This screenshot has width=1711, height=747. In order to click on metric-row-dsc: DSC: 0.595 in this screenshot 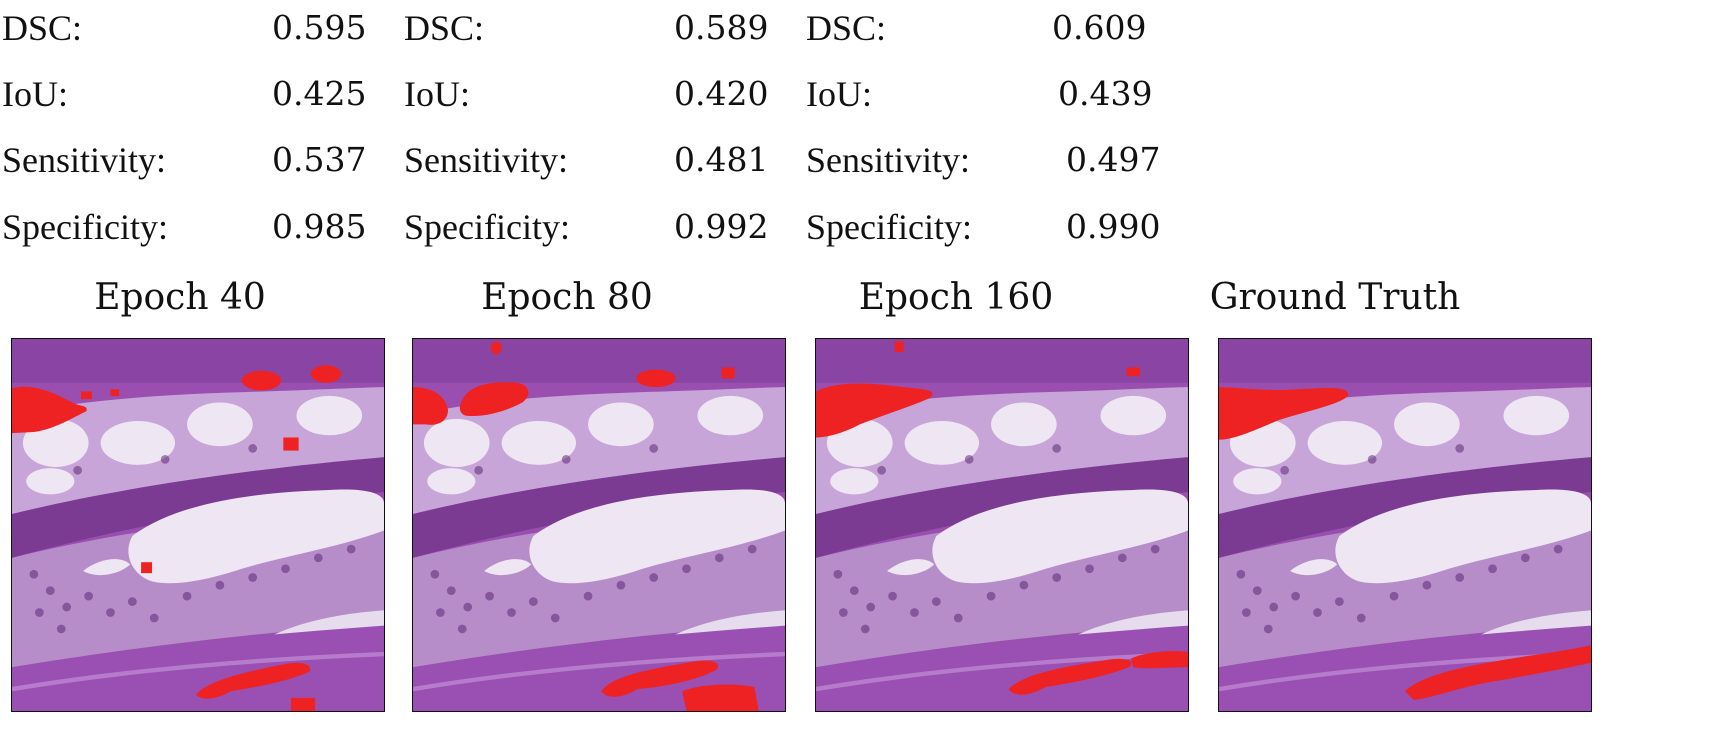, I will do `click(187, 28)`.